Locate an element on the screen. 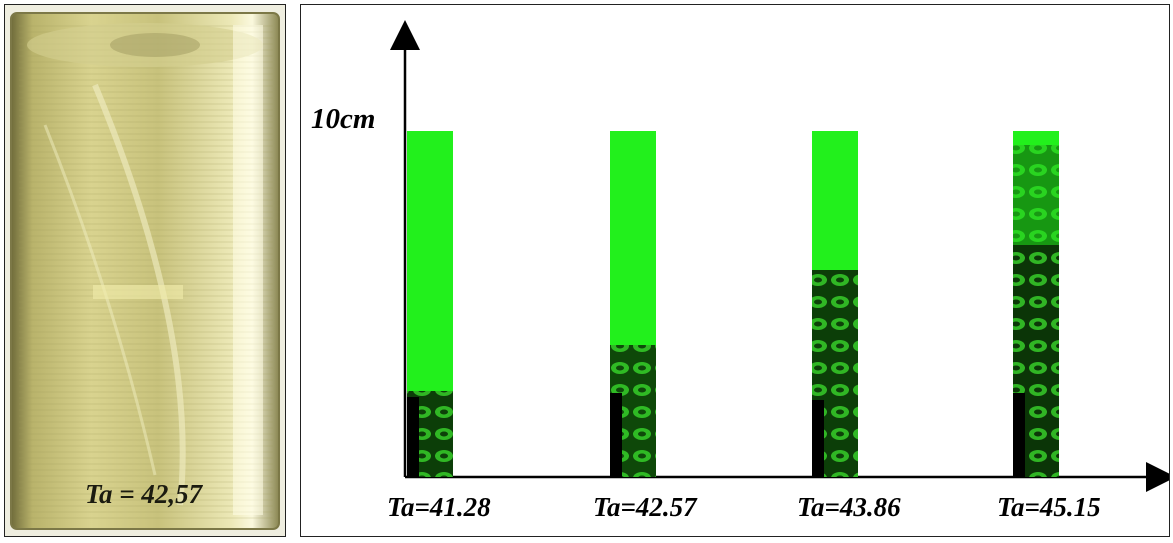 The height and width of the screenshot is (543, 1173). column-4-label: Ta=45.15 is located at coordinates (1049, 507).